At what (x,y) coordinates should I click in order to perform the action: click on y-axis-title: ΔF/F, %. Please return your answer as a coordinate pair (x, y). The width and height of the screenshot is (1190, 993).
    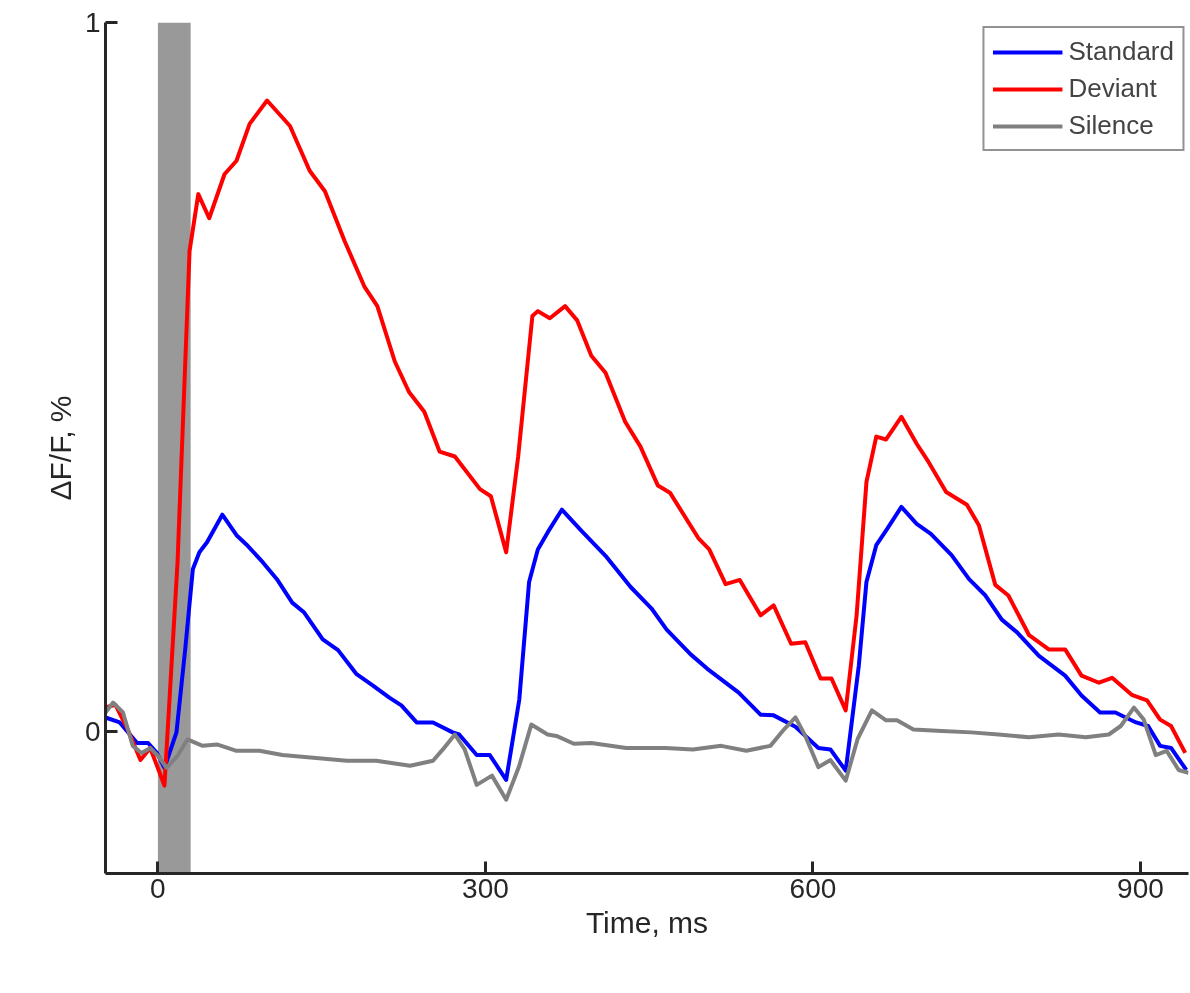
    Looking at the image, I should click on (60, 448).